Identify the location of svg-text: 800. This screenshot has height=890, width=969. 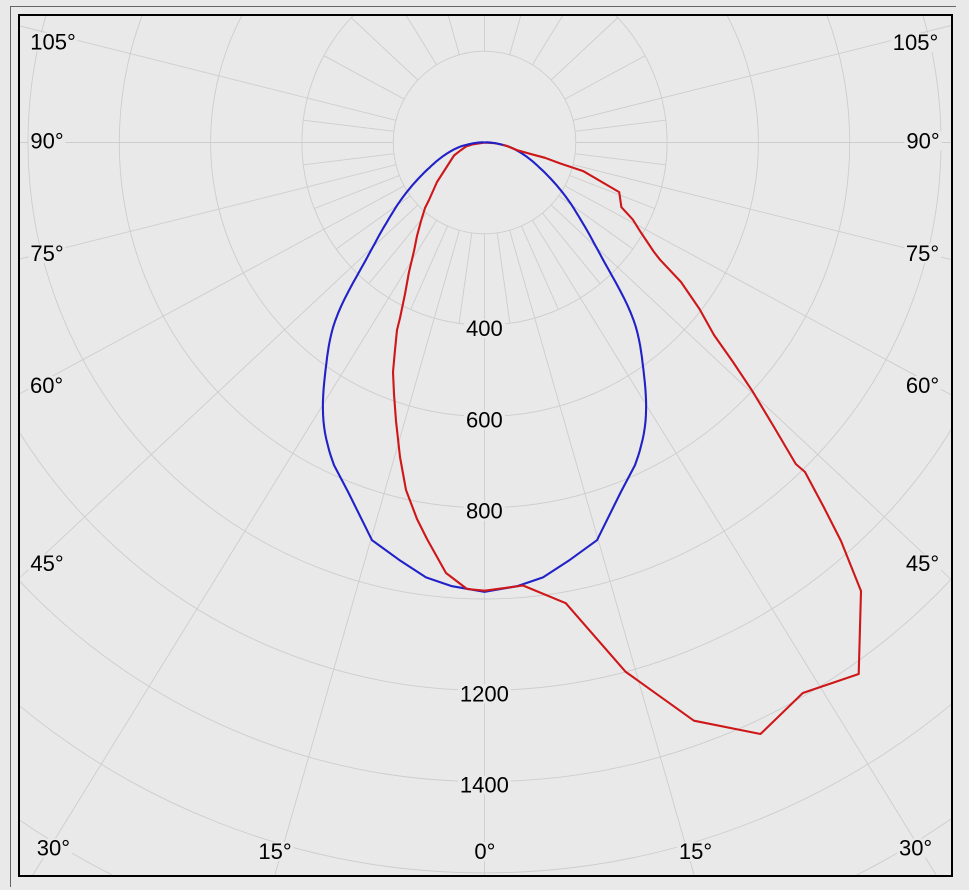
(484, 511).